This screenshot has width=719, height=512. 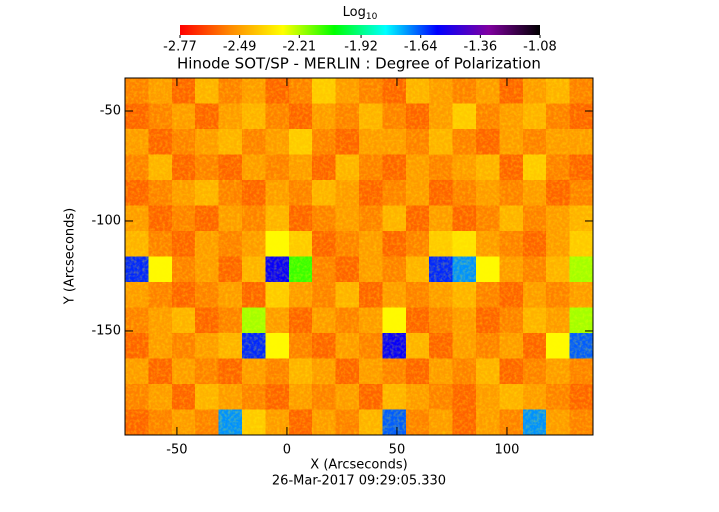 What do you see at coordinates (106, 220) in the screenshot?
I see `y-tick-label: -100` at bounding box center [106, 220].